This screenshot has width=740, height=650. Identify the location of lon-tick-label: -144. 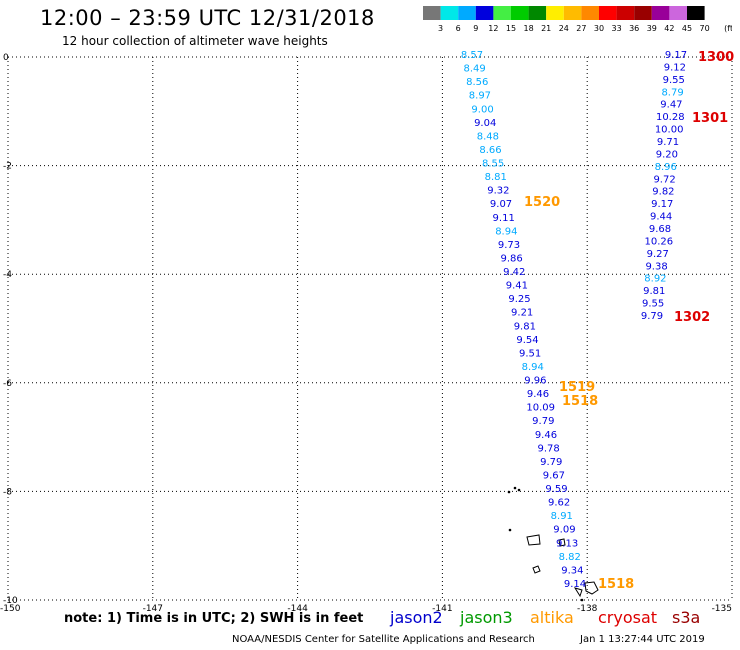
(297, 609).